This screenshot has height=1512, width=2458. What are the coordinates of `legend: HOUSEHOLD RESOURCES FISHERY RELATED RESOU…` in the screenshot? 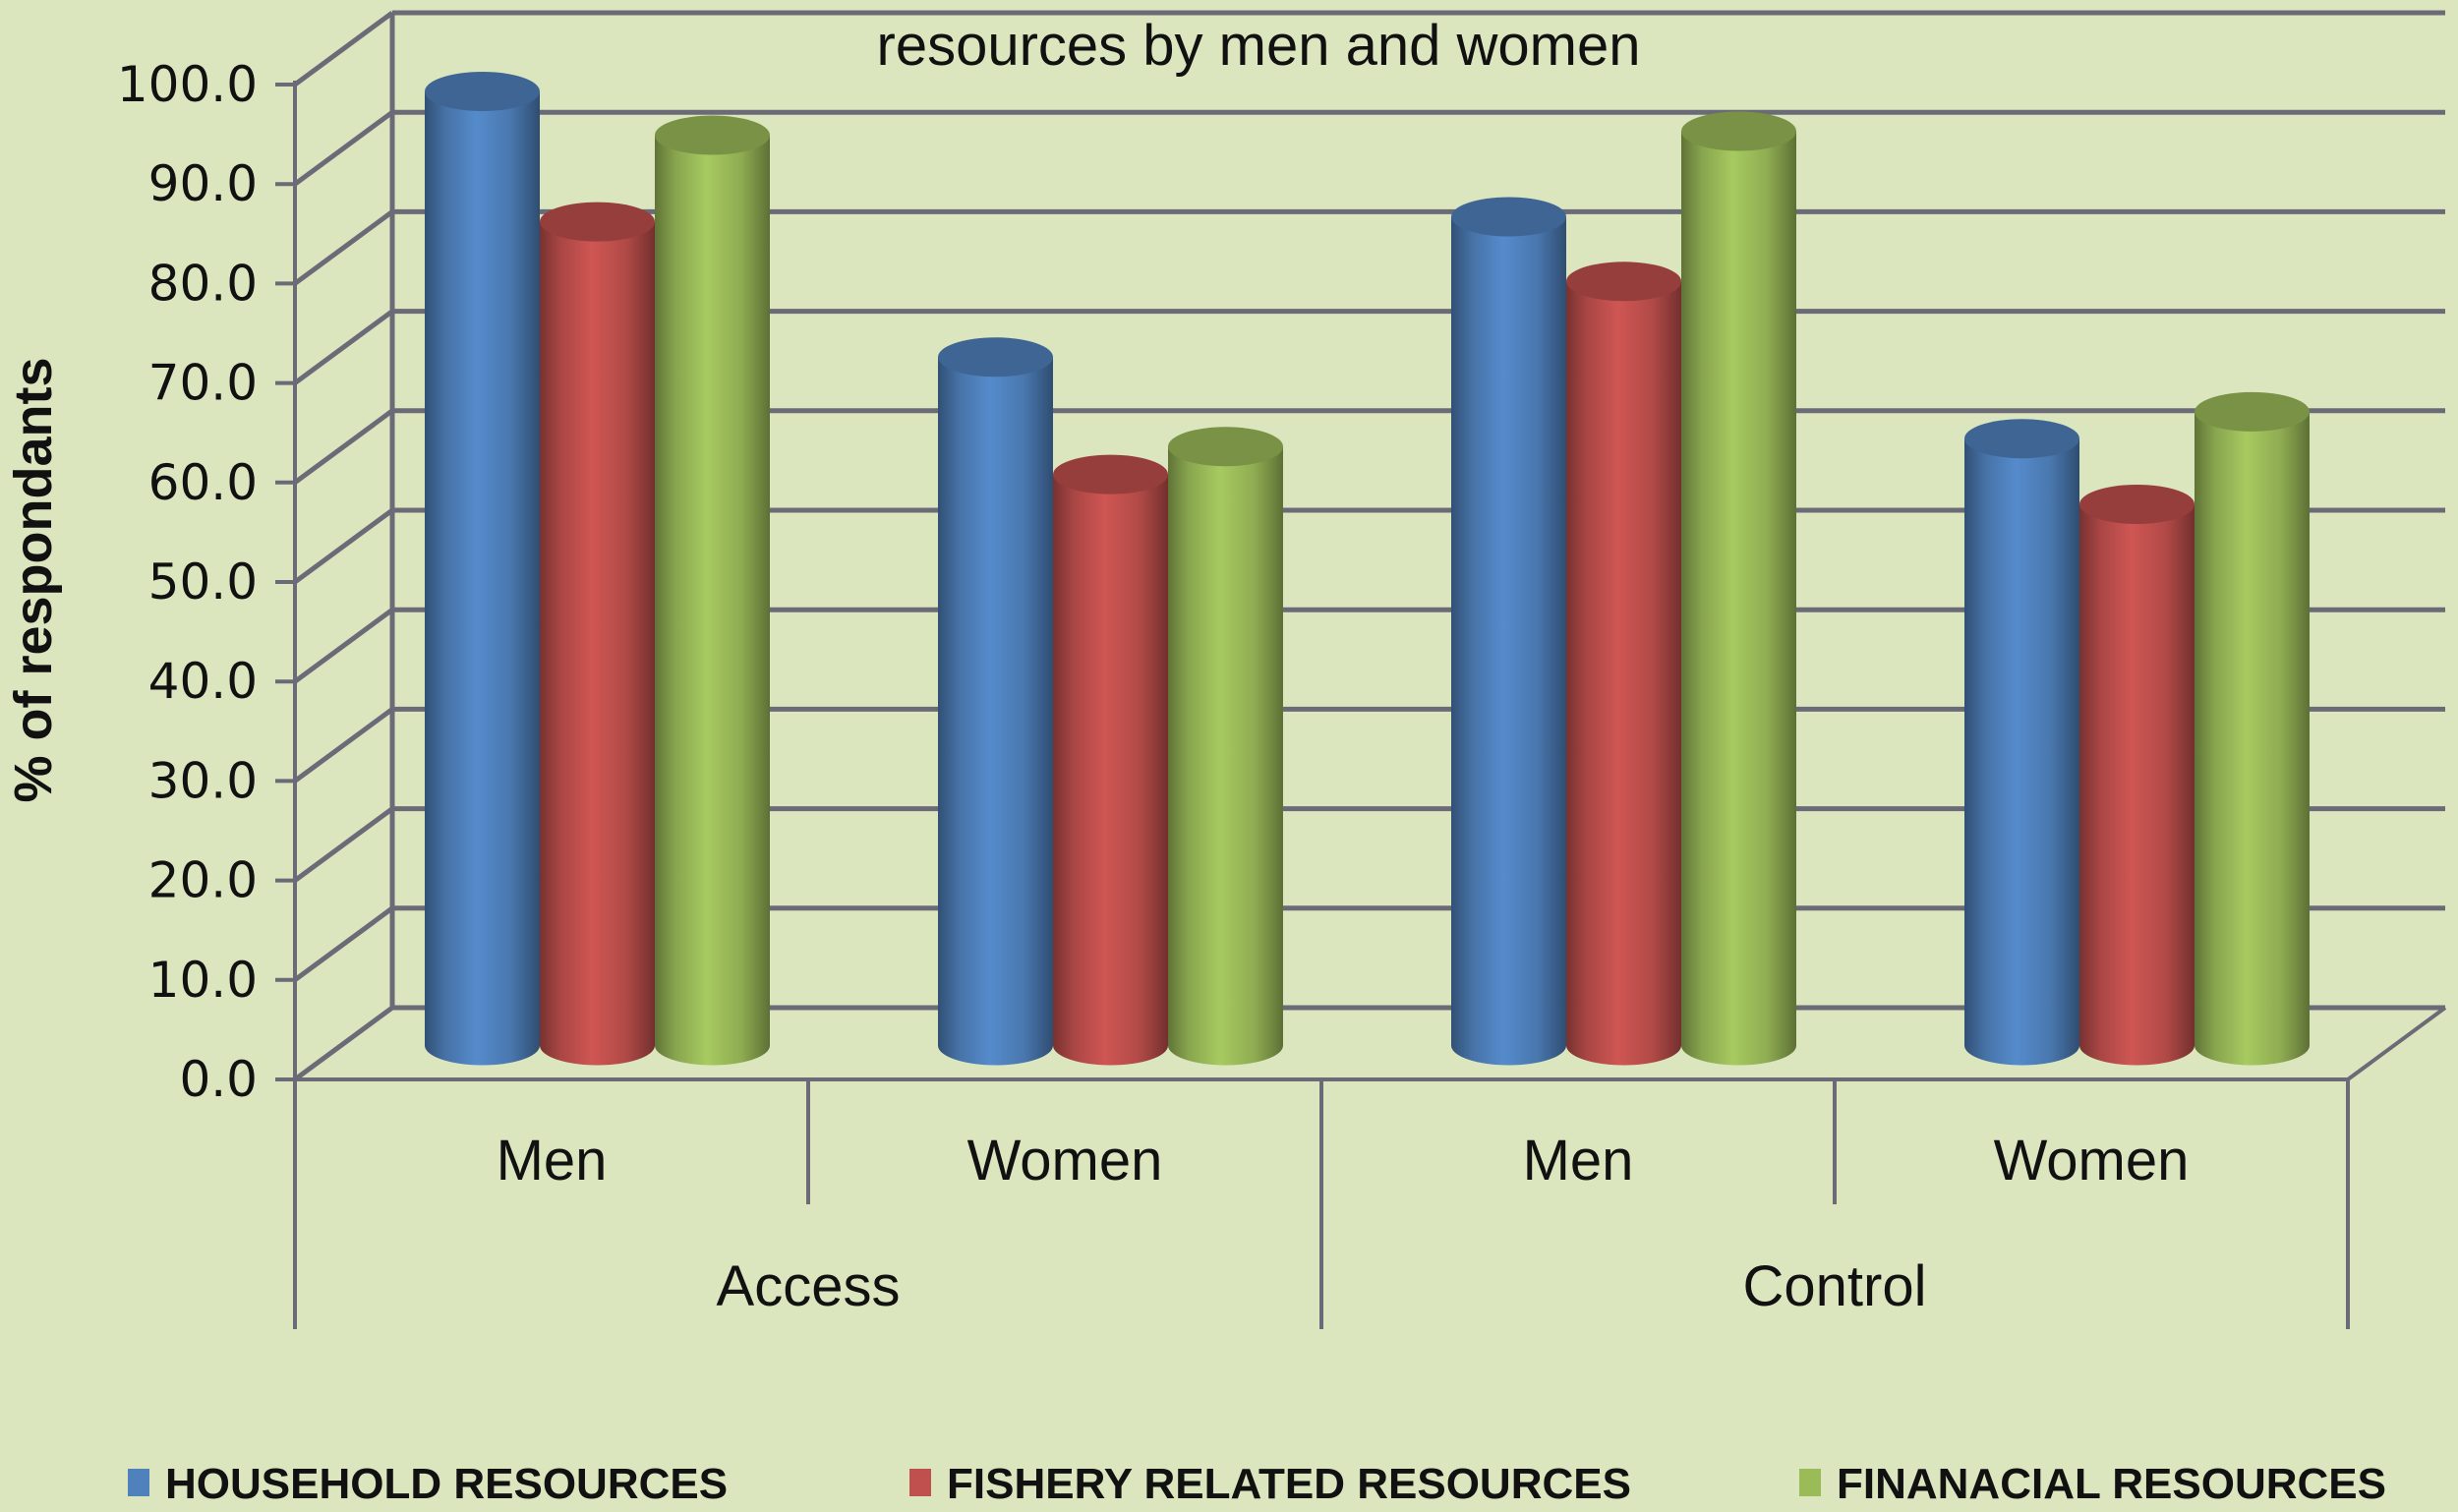 It's located at (1257, 1484).